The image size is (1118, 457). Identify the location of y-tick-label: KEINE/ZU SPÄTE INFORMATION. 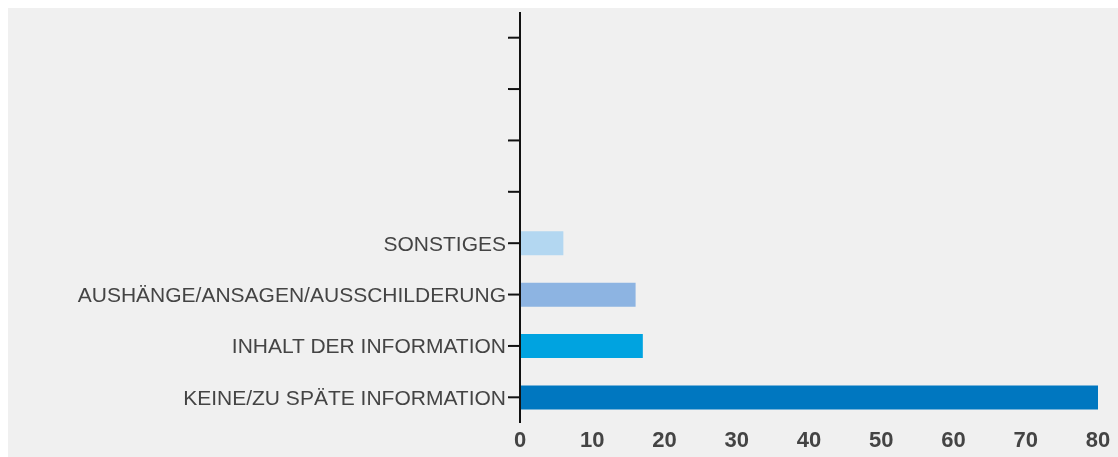
(344, 397).